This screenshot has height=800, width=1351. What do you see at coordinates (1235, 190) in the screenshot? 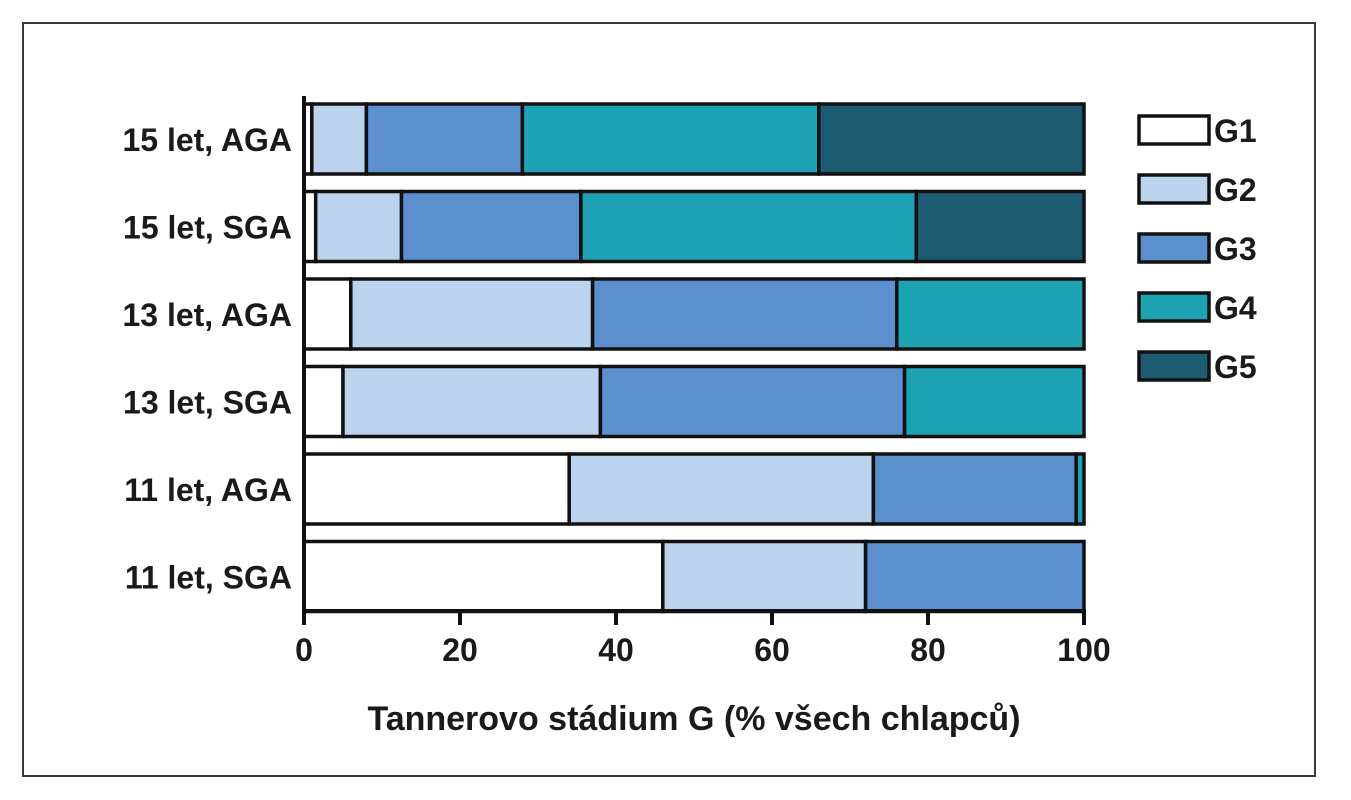
I see `legend-label-g2: G2` at bounding box center [1235, 190].